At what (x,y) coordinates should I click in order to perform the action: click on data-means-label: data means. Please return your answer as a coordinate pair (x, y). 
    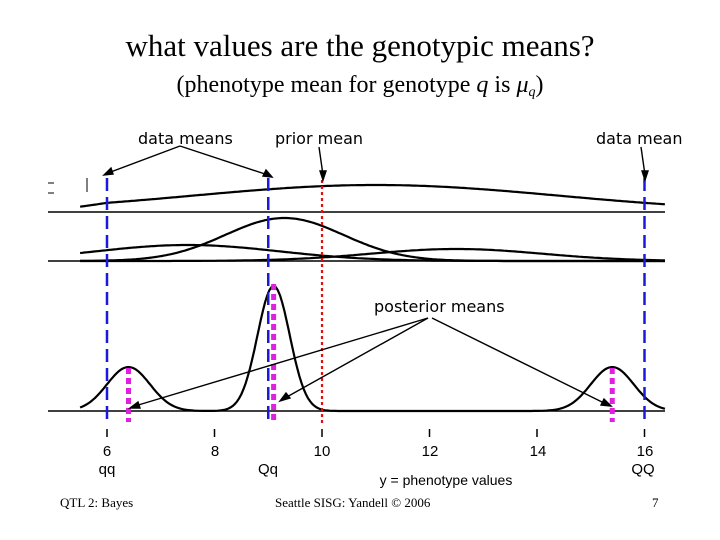
    Looking at the image, I should click on (185, 138).